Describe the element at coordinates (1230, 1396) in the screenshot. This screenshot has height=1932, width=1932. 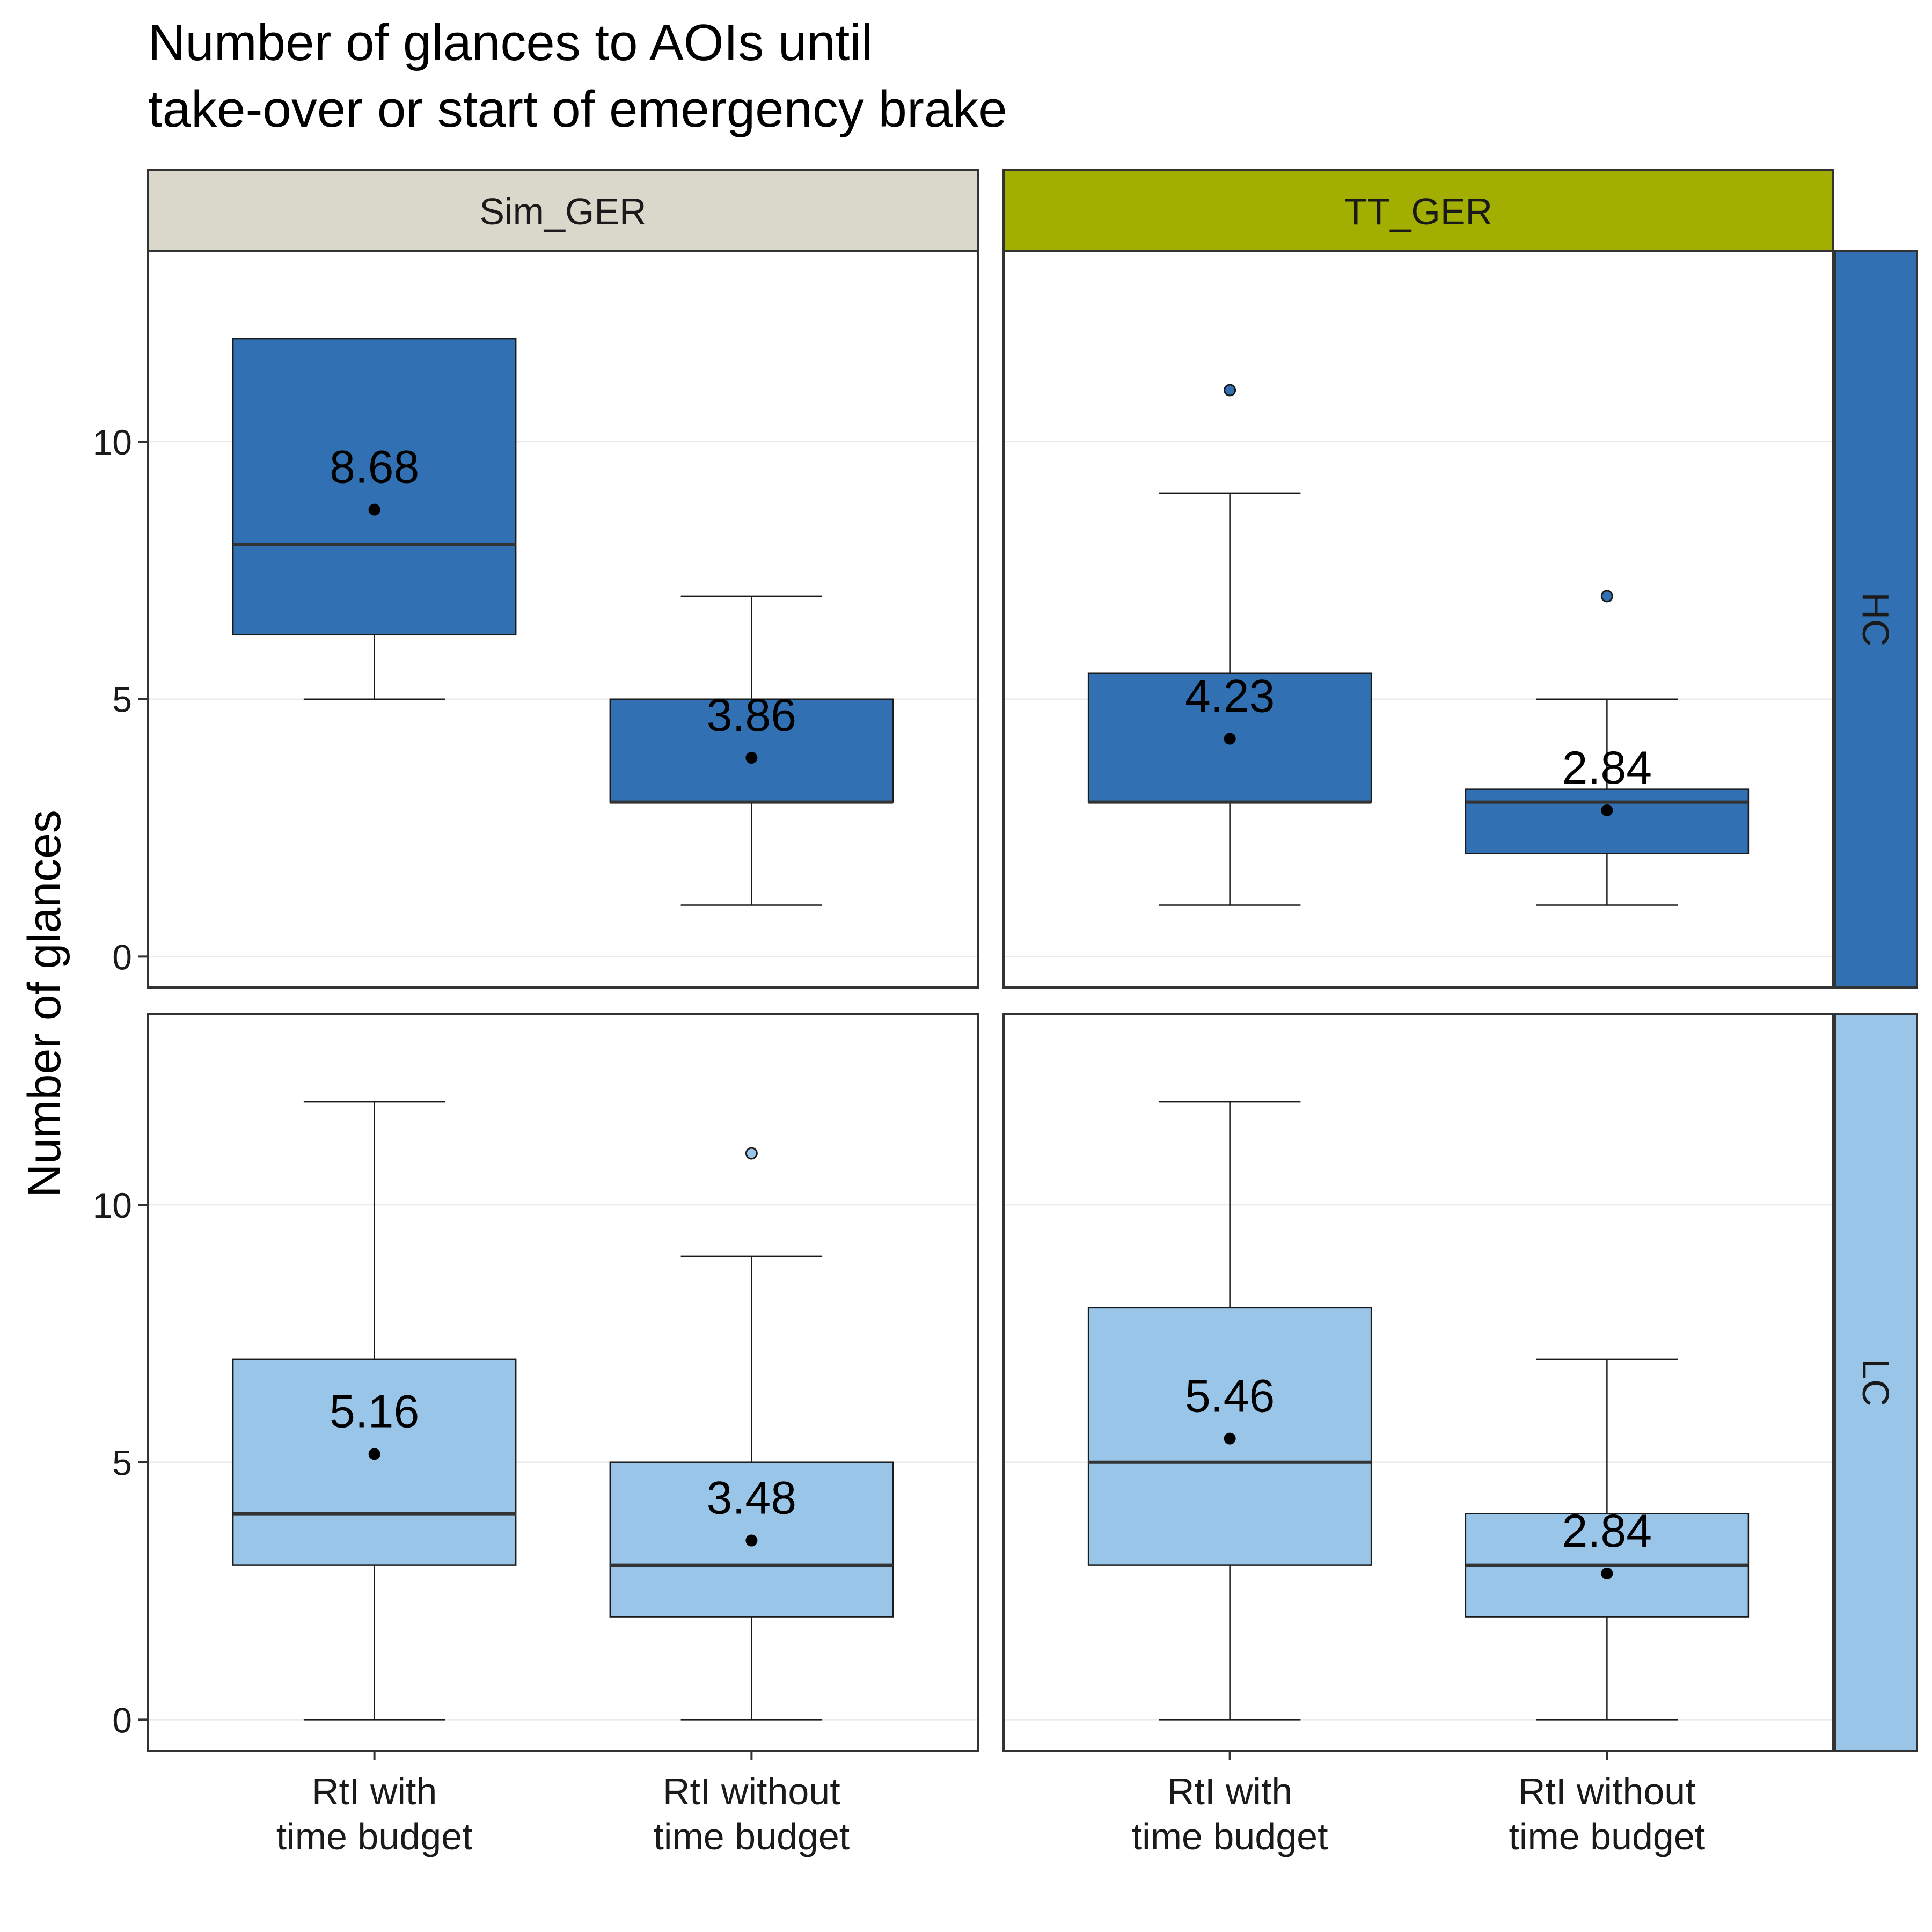
I see `mean-label: 5.46` at that location.